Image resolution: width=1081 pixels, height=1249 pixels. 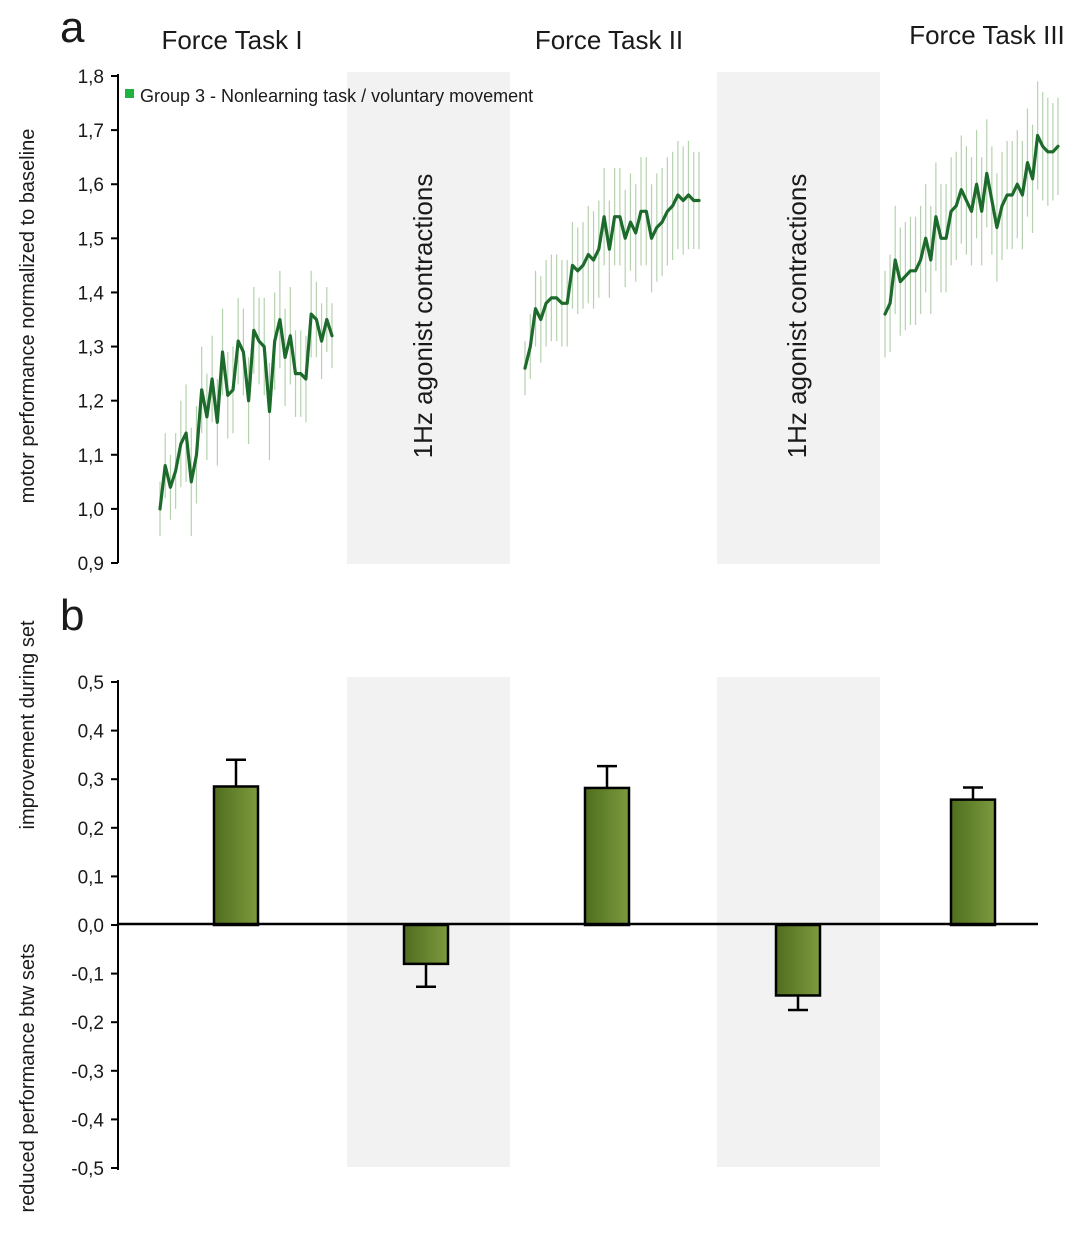 What do you see at coordinates (72, 615) in the screenshot?
I see `panel-b-letter: b` at bounding box center [72, 615].